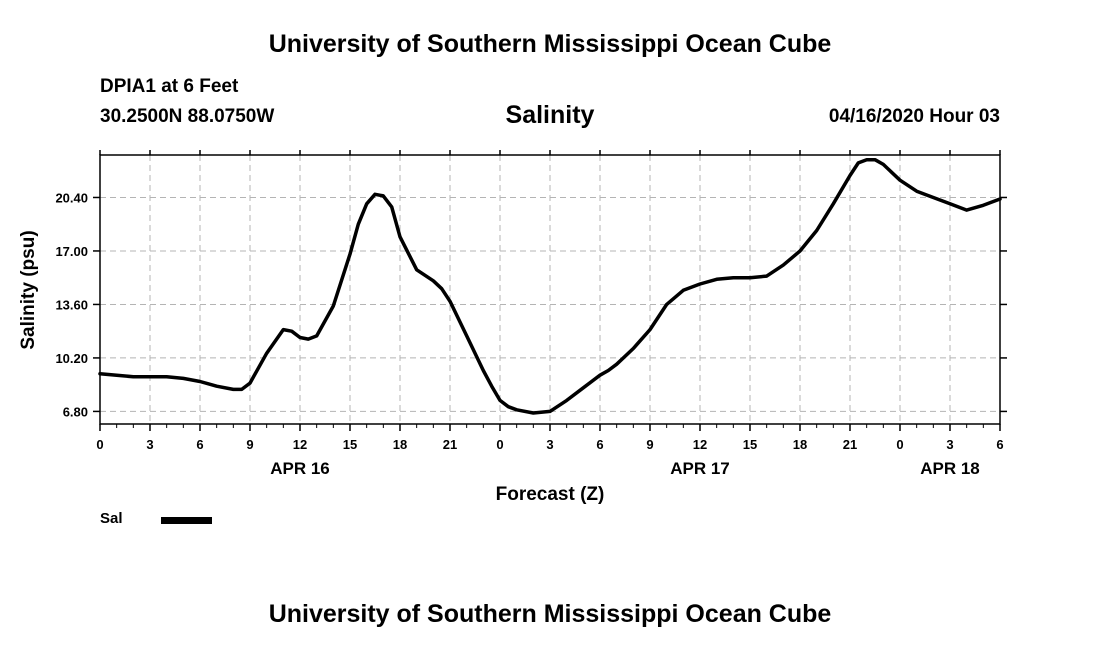 Image resolution: width=1100 pixels, height=650 pixels. Describe the element at coordinates (550, 494) in the screenshot. I see `x-axis-label: Forecast (Z)` at that location.